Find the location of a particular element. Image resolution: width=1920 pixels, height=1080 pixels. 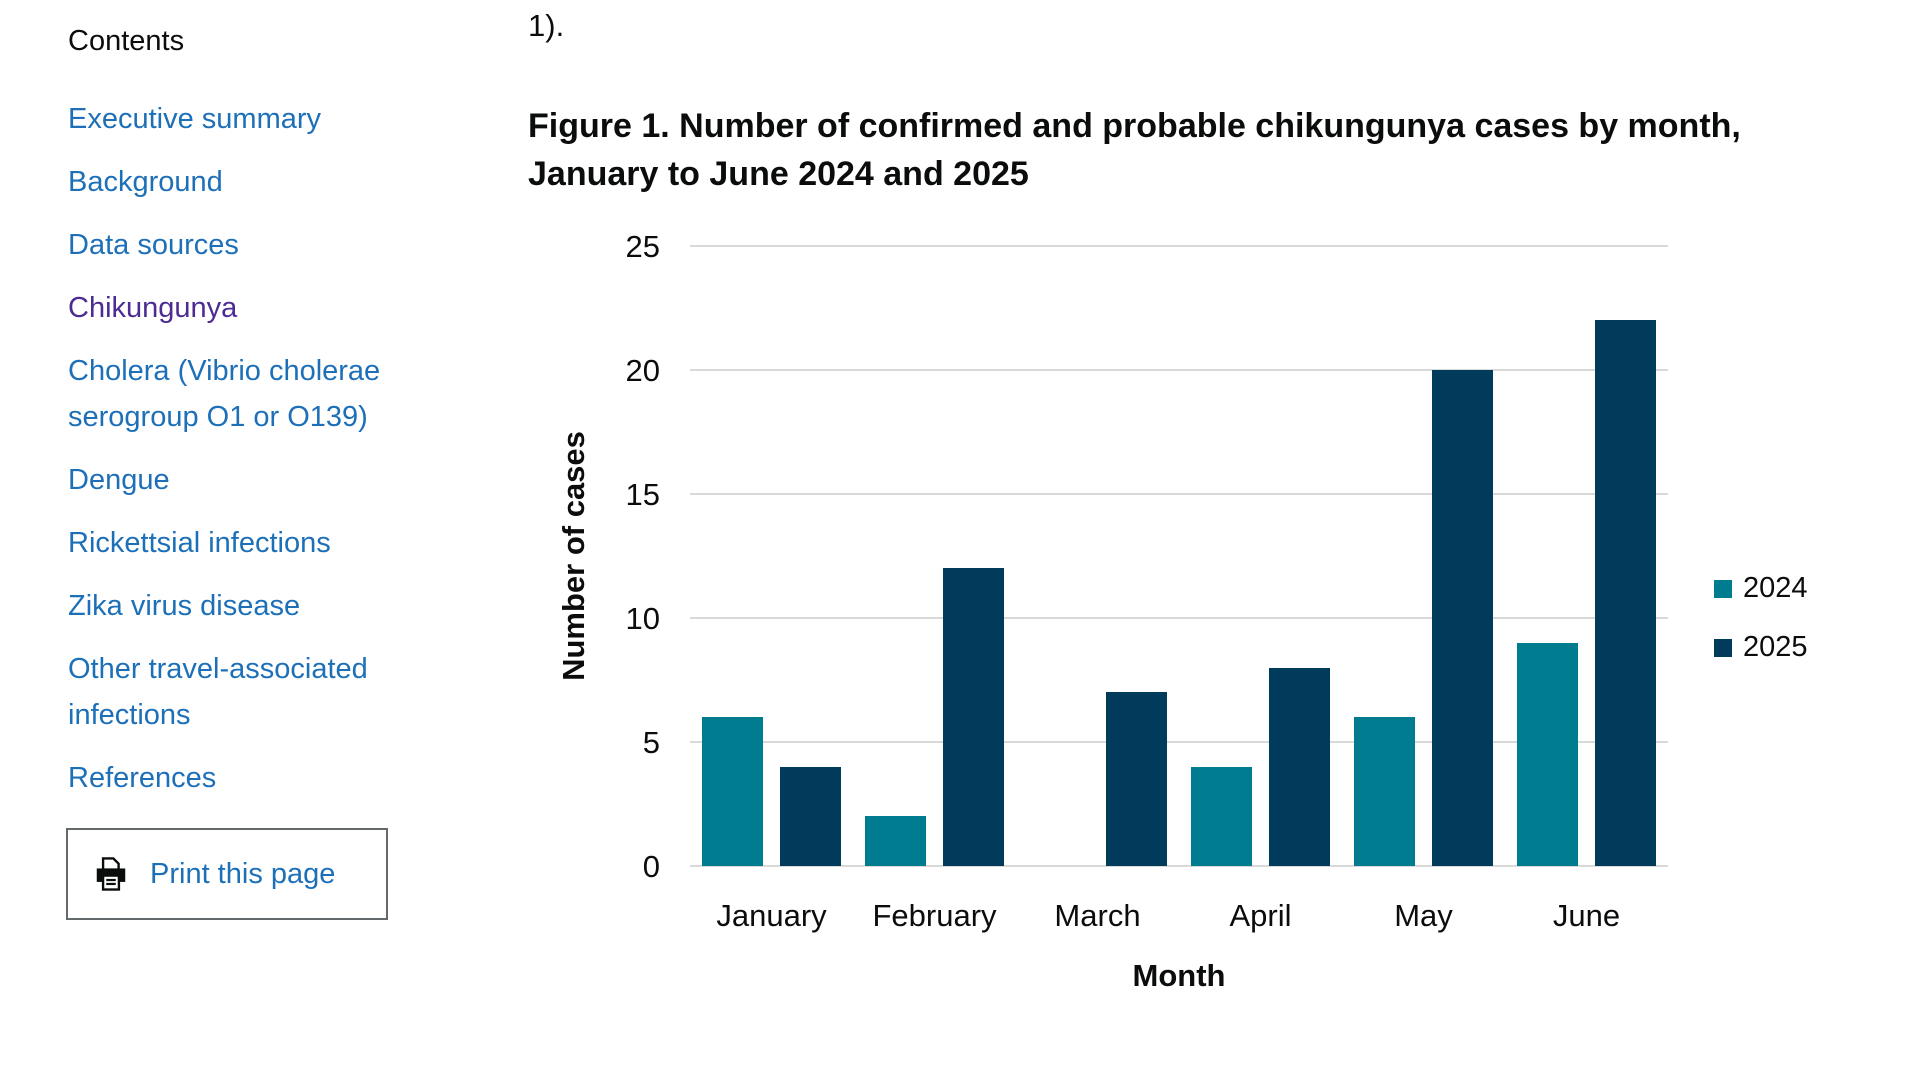

sidebar-item-data-sources: Data sources is located at coordinates (244, 245).